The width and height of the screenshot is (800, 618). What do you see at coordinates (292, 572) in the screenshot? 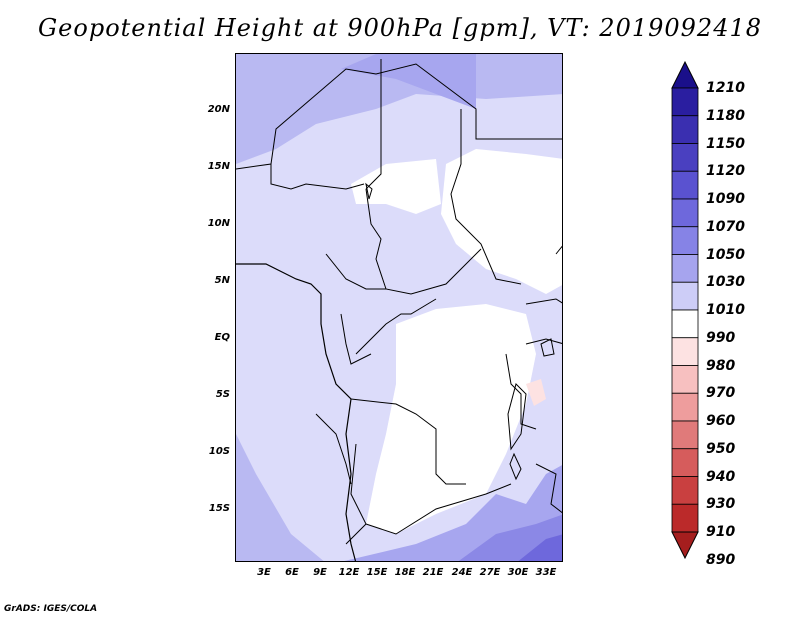
I see `lon-label-6e: 6E` at bounding box center [292, 572].